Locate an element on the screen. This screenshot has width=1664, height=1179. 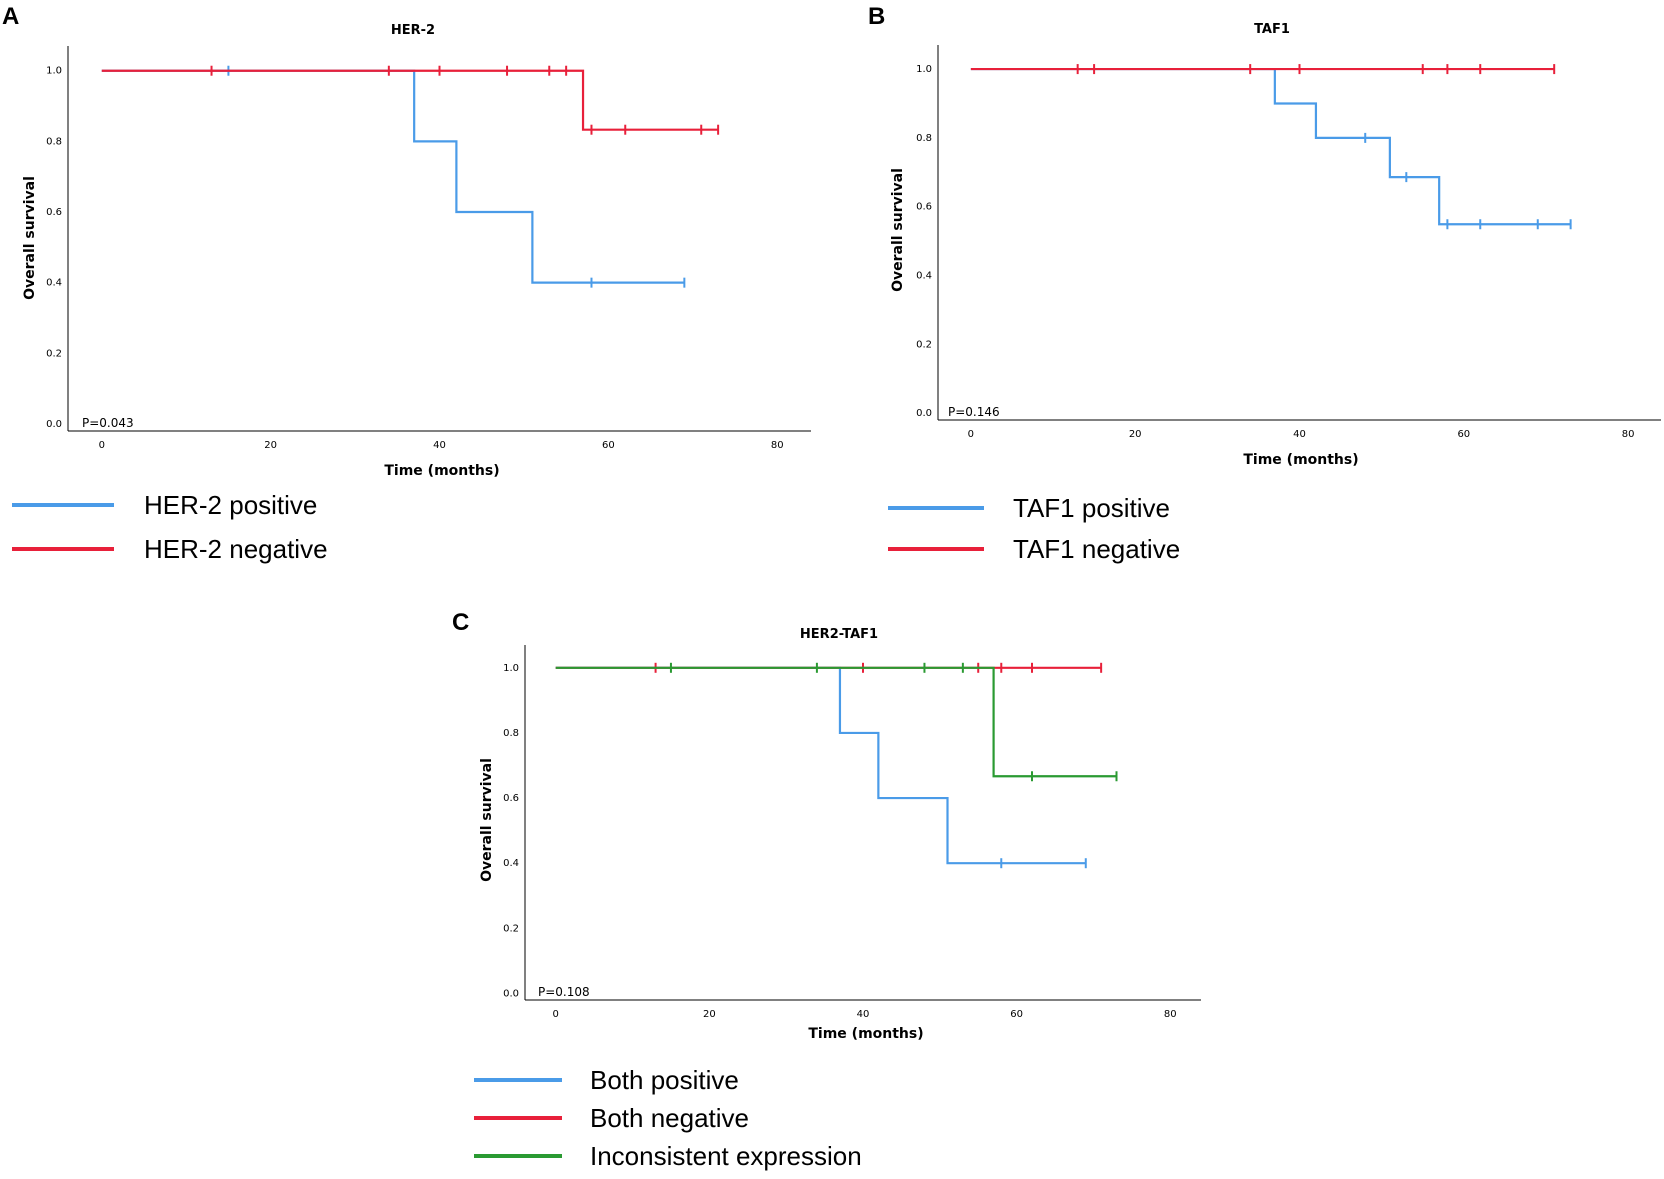
chart-title: HER-2 is located at coordinates (413, 30).